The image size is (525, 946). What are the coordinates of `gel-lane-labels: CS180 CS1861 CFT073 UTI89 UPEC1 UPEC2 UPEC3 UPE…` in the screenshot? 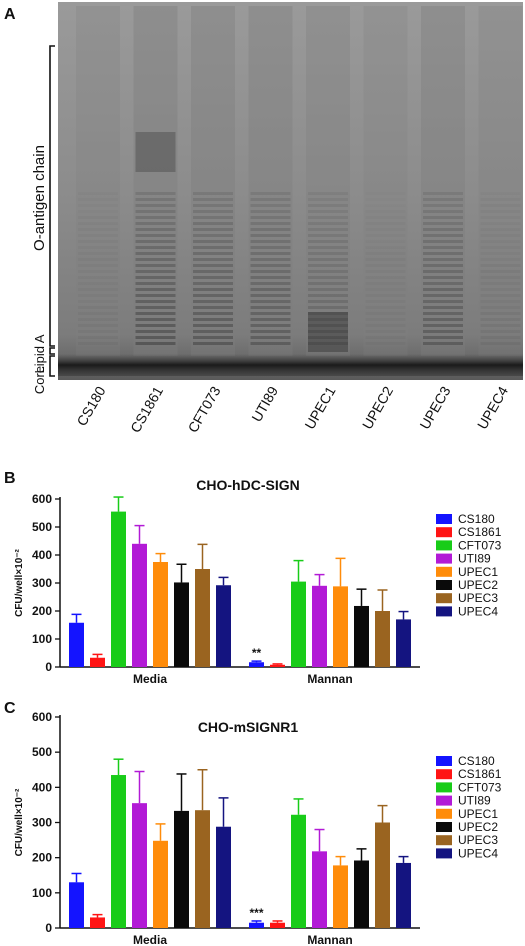 It's located at (292, 409).